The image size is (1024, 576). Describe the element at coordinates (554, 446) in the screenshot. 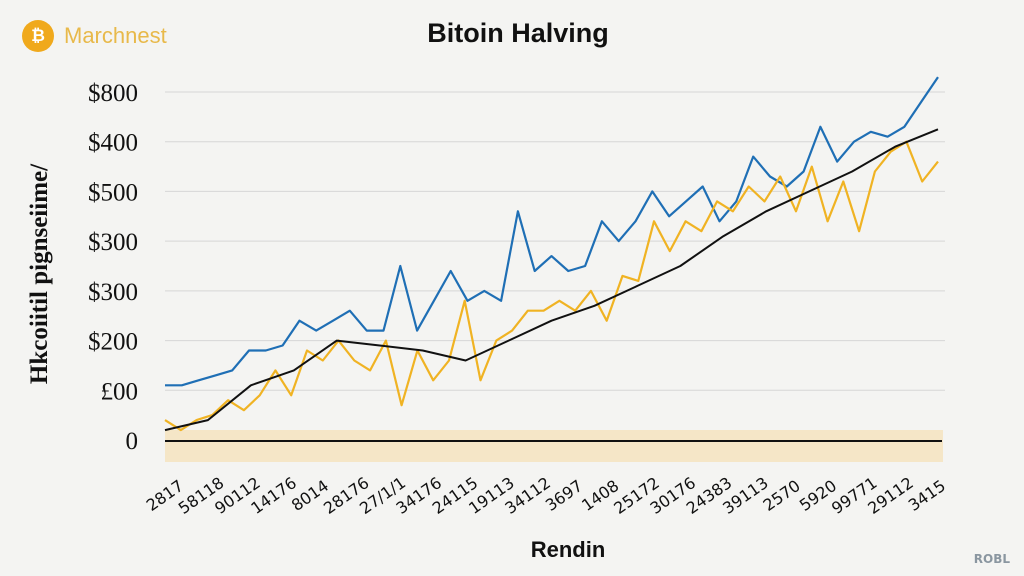

I see `baseline-band` at that location.